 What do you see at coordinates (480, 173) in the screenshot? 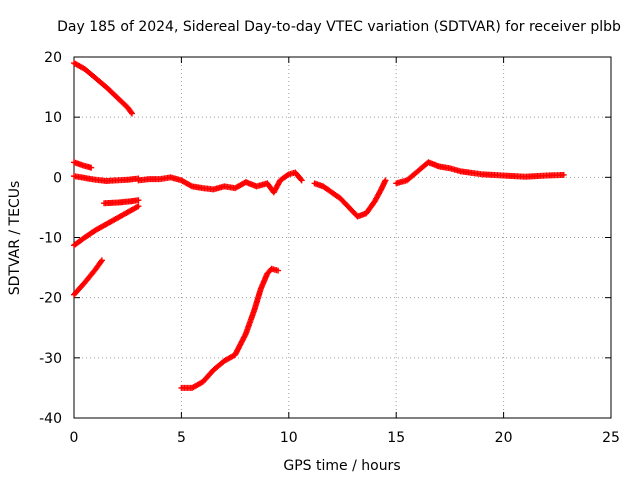
I see `series-arc-j` at bounding box center [480, 173].